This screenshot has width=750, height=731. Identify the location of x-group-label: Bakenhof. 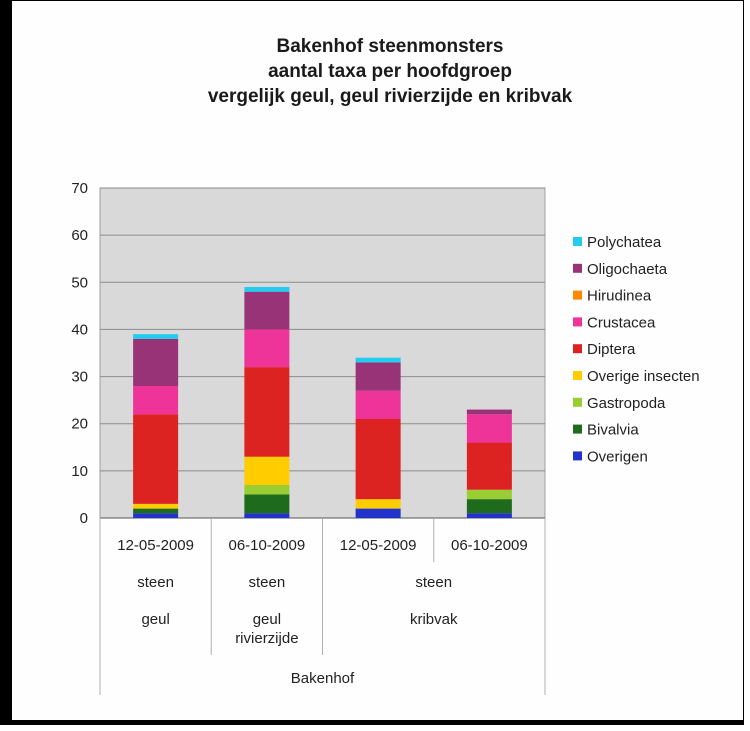
(323, 678).